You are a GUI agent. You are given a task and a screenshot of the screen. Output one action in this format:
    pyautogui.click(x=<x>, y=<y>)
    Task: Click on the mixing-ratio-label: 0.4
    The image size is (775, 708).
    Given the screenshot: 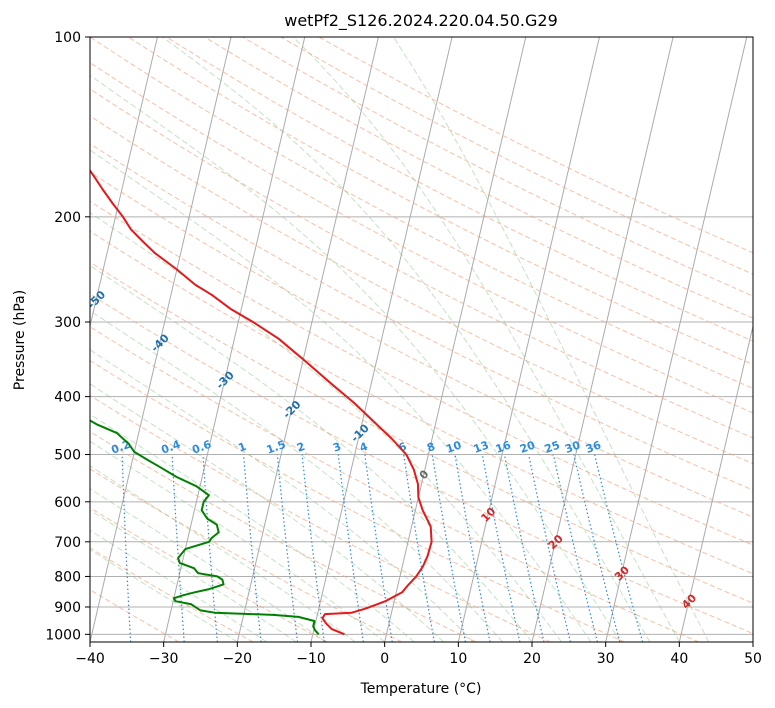 What is the action you would take?
    pyautogui.click(x=171, y=447)
    